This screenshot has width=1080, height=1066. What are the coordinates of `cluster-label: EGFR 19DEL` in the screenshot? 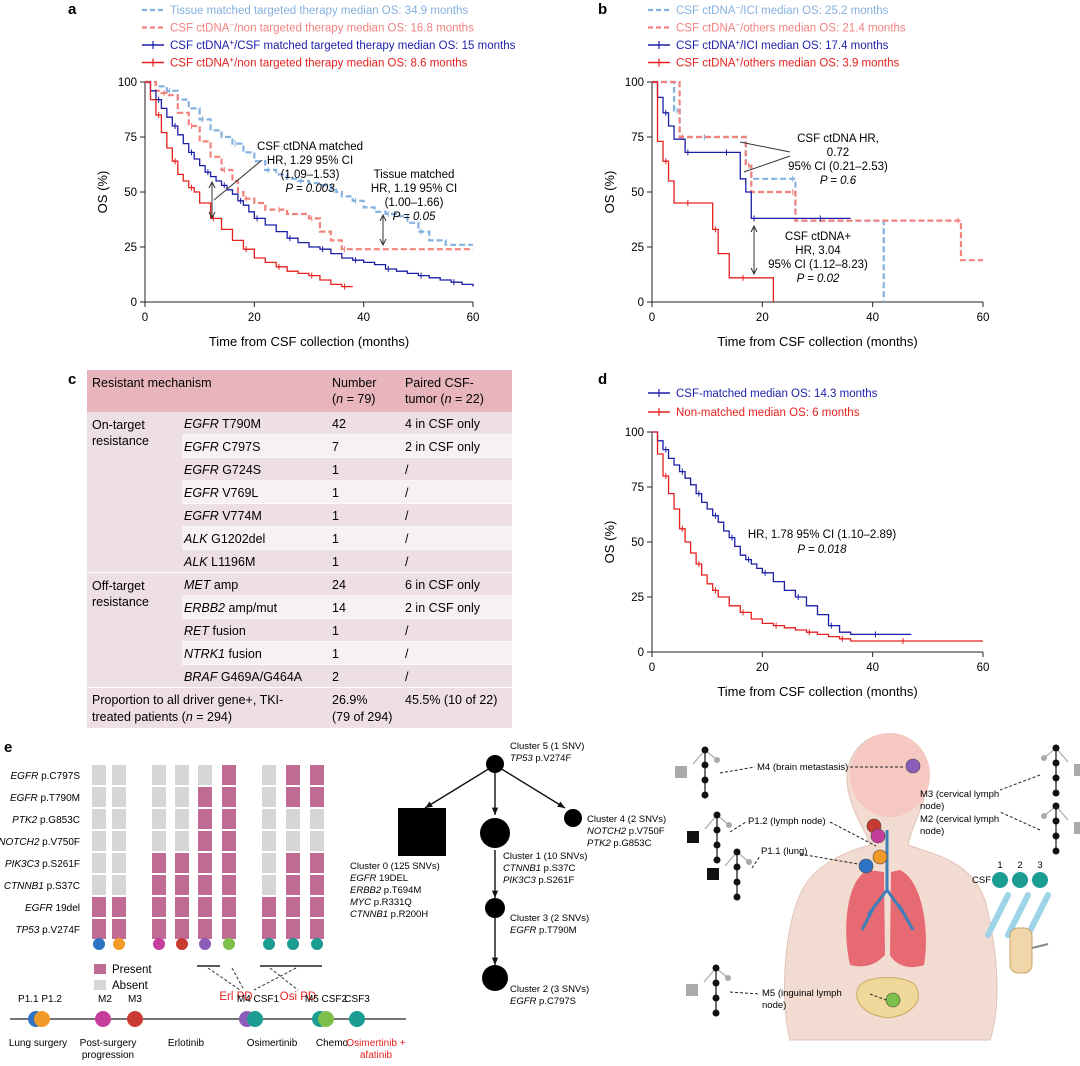 It's located at (379, 878).